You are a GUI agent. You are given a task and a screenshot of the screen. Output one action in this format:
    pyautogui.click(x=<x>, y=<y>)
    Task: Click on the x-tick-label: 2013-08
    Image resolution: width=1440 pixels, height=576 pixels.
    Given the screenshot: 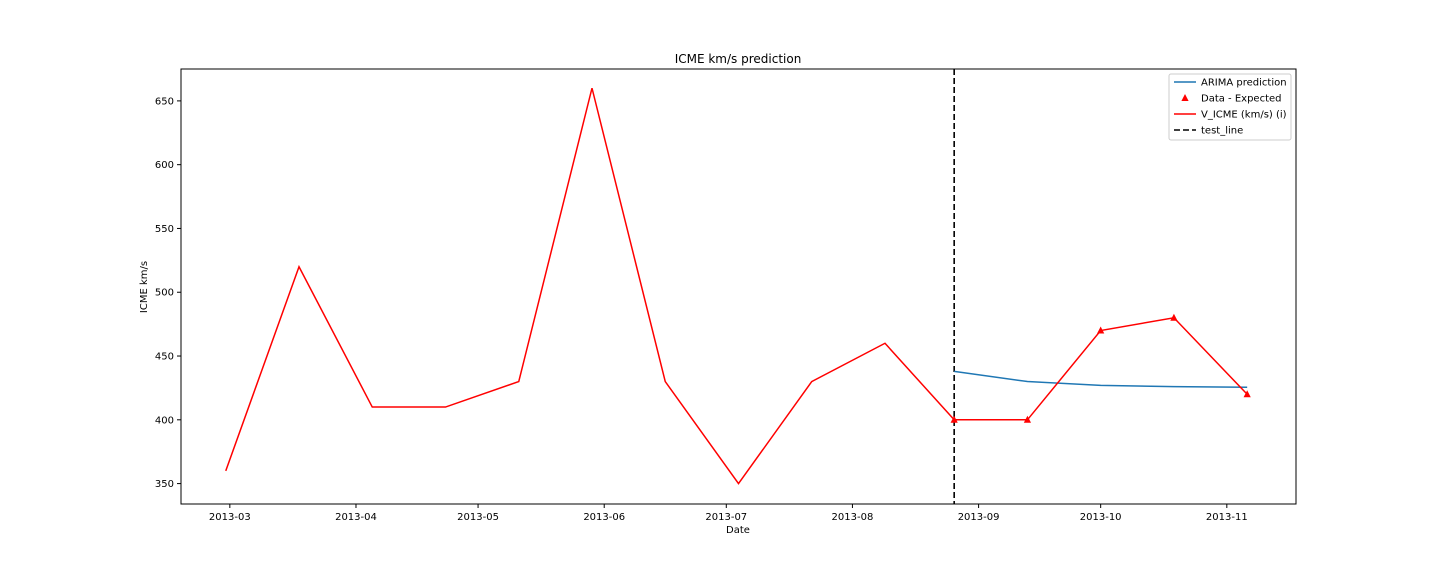 What is the action you would take?
    pyautogui.click(x=853, y=517)
    